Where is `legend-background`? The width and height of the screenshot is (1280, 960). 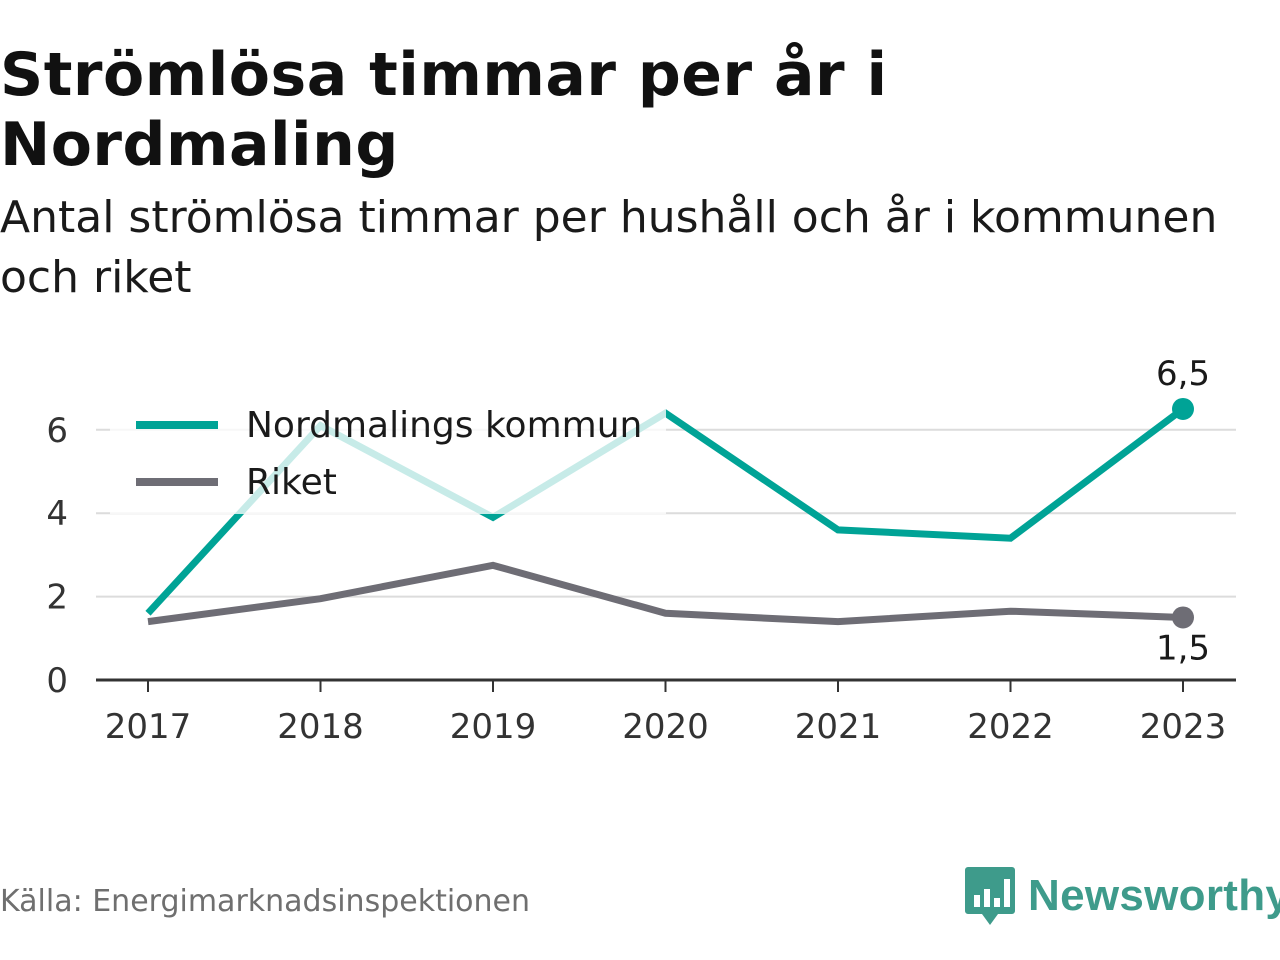
legend-background is located at coordinates (388, 451).